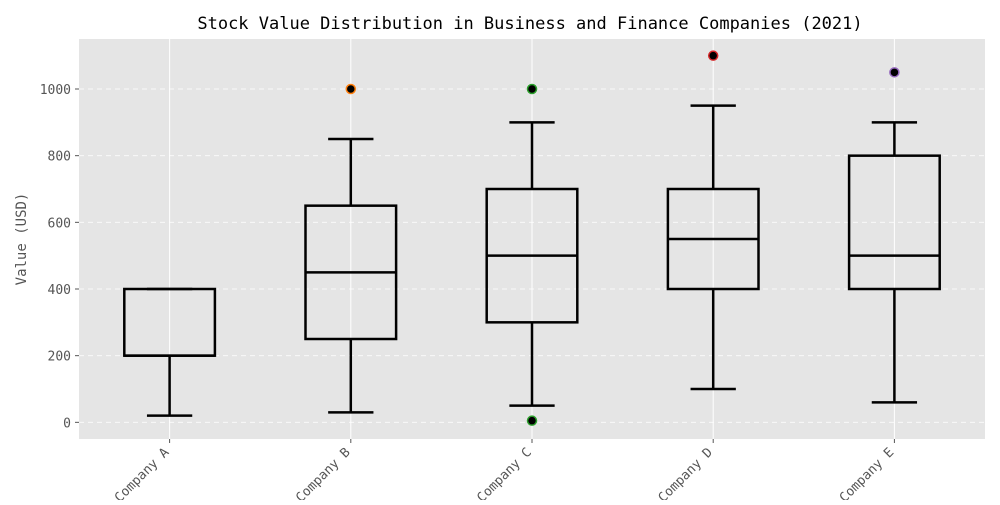 Image resolution: width=1000 pixels, height=505 pixels. I want to click on box-company-d, so click(713, 220).